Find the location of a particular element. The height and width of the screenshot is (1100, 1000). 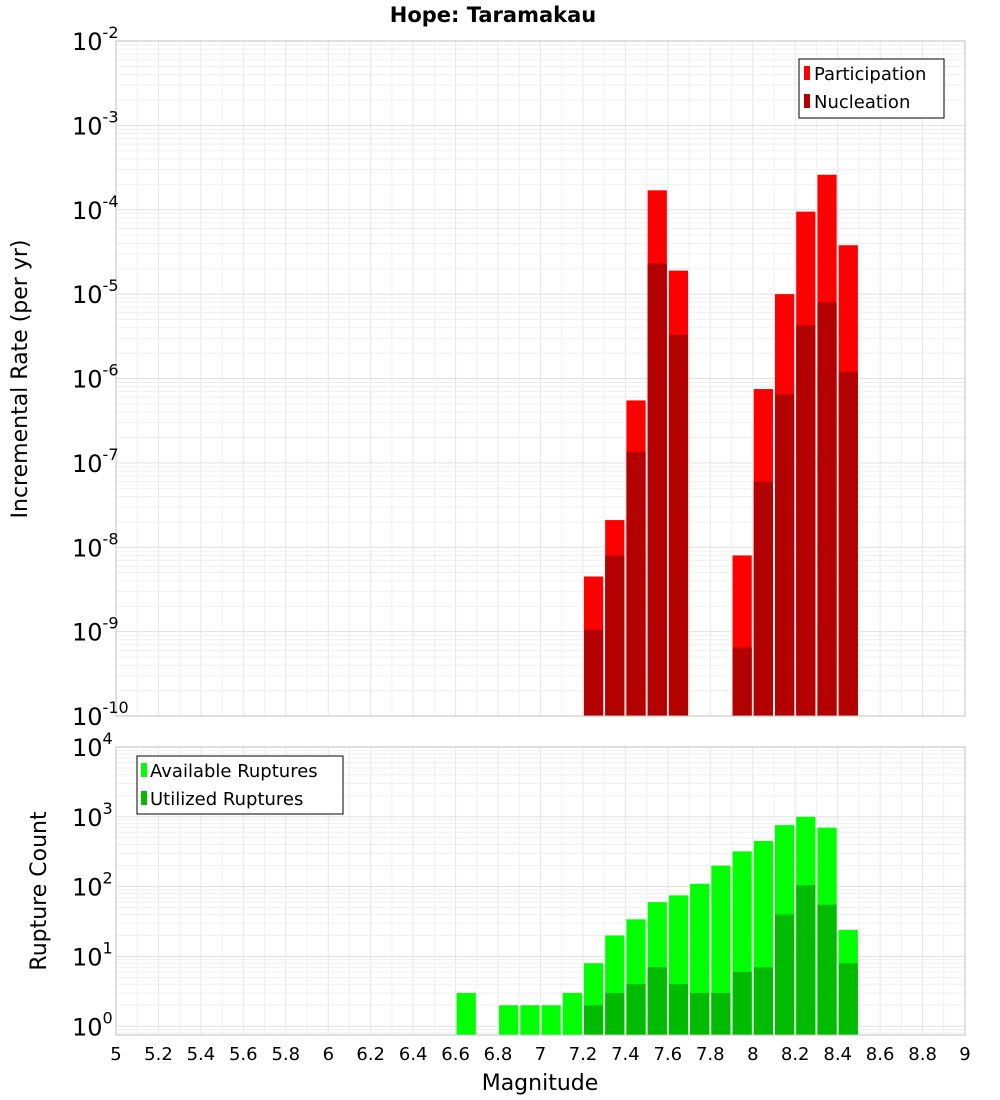

bottom-y-tick-label: 10³ is located at coordinates (92, 815).